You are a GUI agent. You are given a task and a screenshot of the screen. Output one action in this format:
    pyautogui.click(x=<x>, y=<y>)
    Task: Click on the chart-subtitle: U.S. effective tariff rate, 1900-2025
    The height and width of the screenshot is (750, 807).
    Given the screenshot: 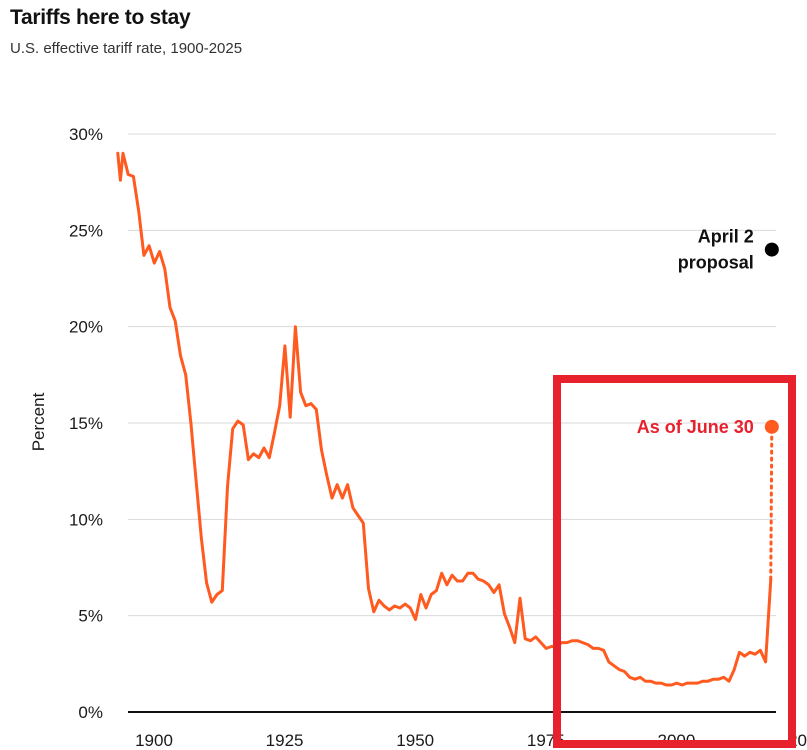 What is the action you would take?
    pyautogui.click(x=126, y=48)
    